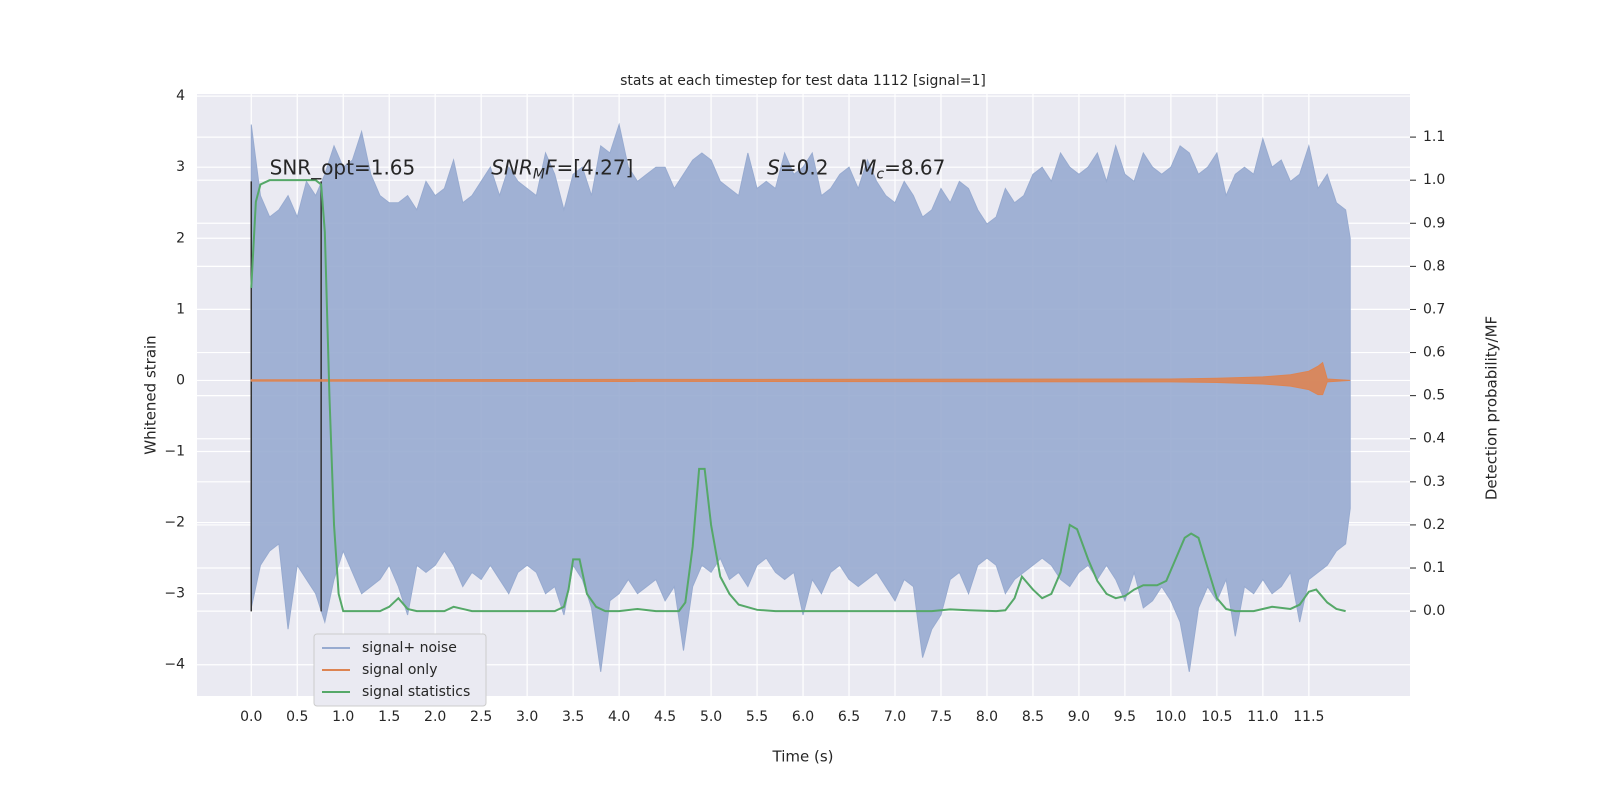  What do you see at coordinates (174, 594) in the screenshot?
I see `y-tick-label: −3` at bounding box center [174, 594].